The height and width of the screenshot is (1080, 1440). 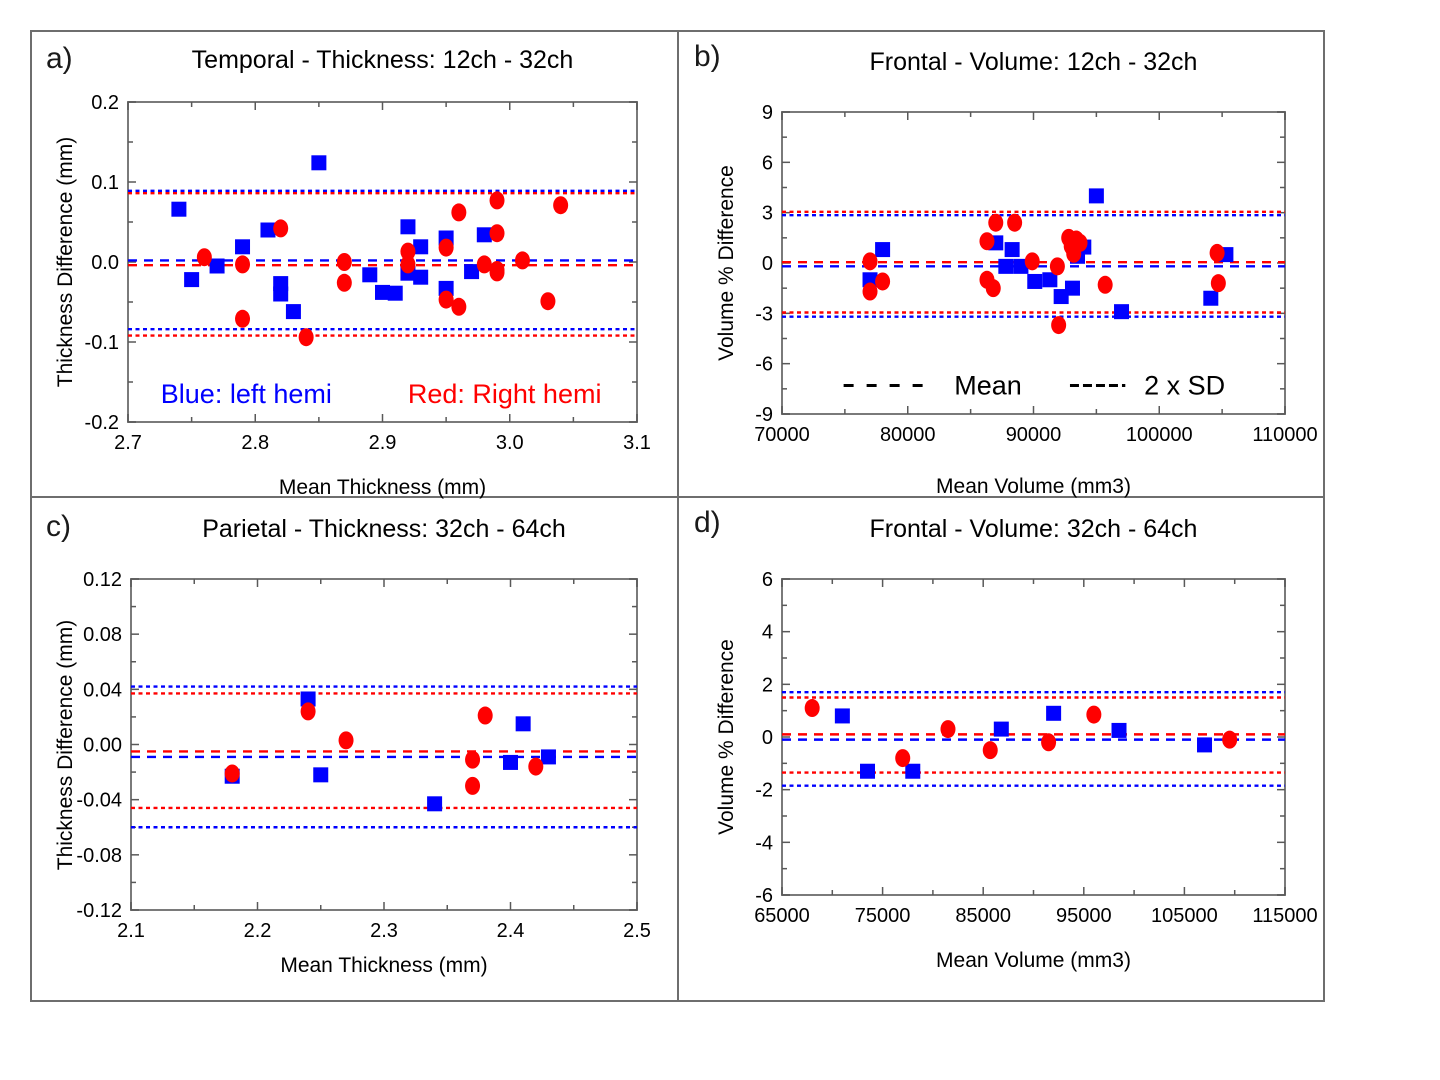 What do you see at coordinates (908, 435) in the screenshot?
I see `x-tick-label: 80000` at bounding box center [908, 435].